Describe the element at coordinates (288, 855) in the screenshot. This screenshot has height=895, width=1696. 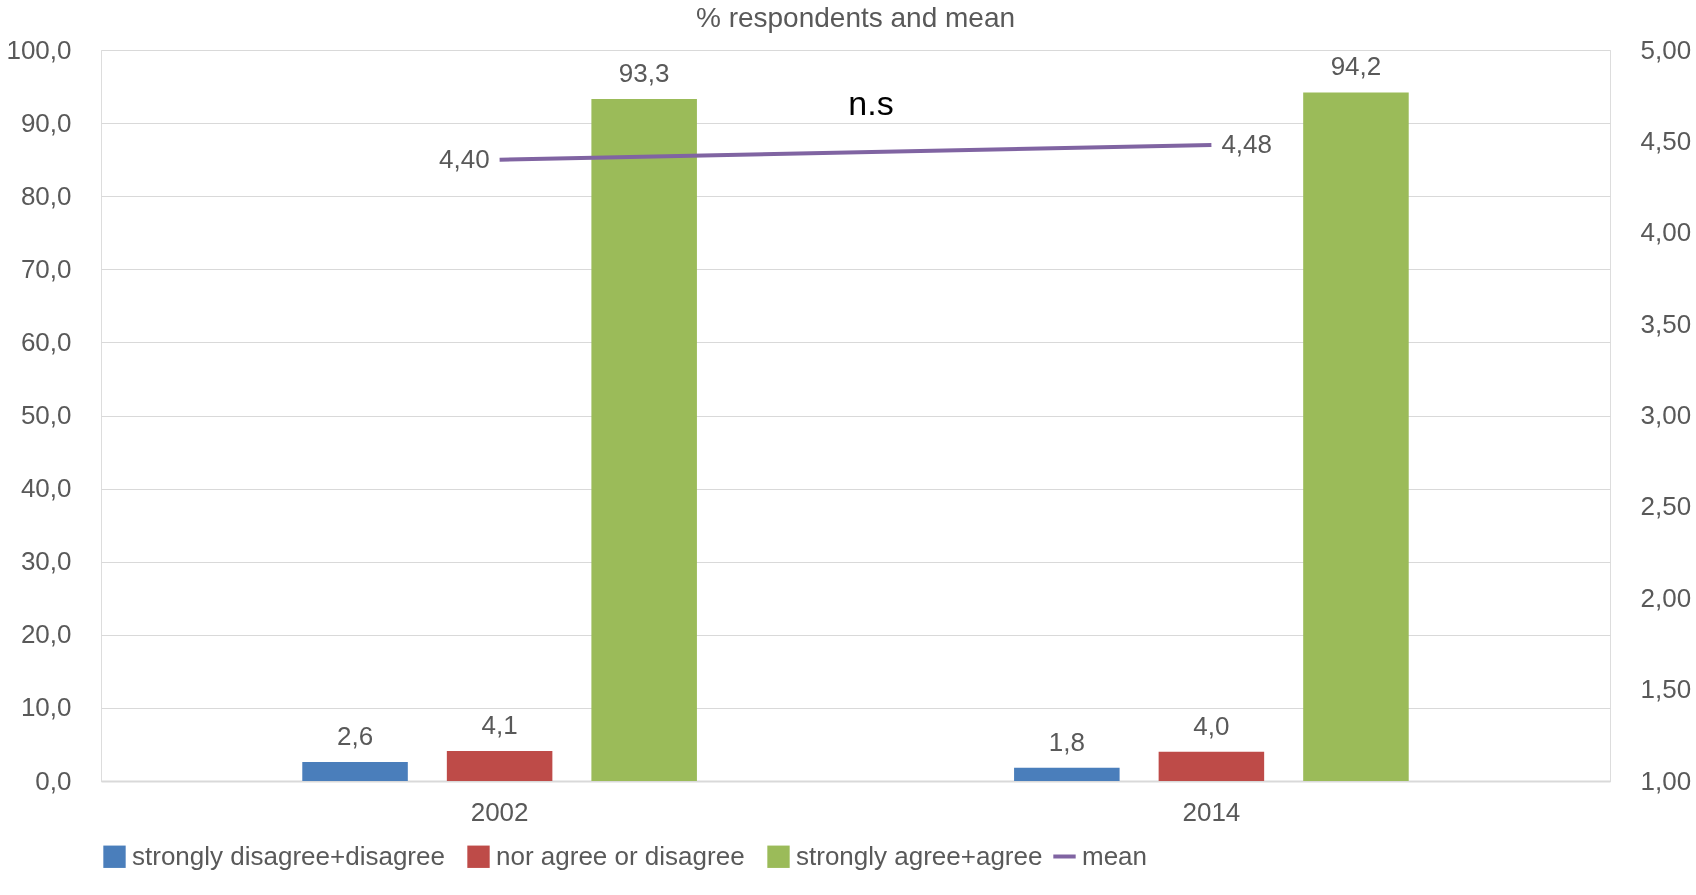
I see `legend-label: strongly disagree+disagree` at that location.